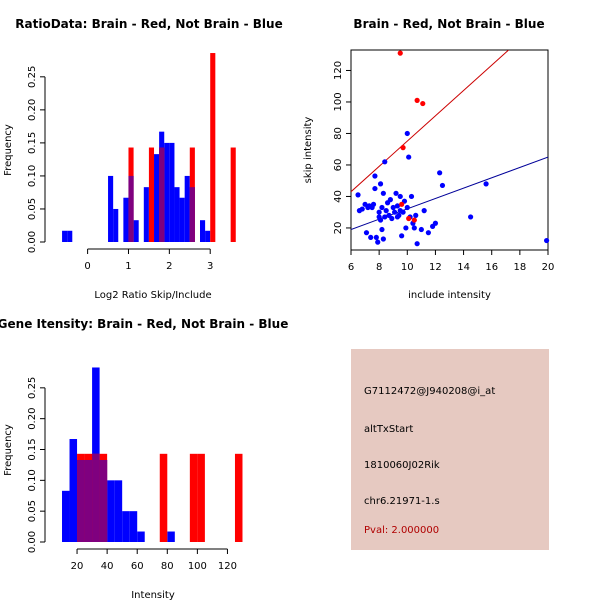 The width and height of the screenshot is (600, 600). Describe the element at coordinates (227, 566) in the screenshot. I see `x-tick-label: 120` at that location.